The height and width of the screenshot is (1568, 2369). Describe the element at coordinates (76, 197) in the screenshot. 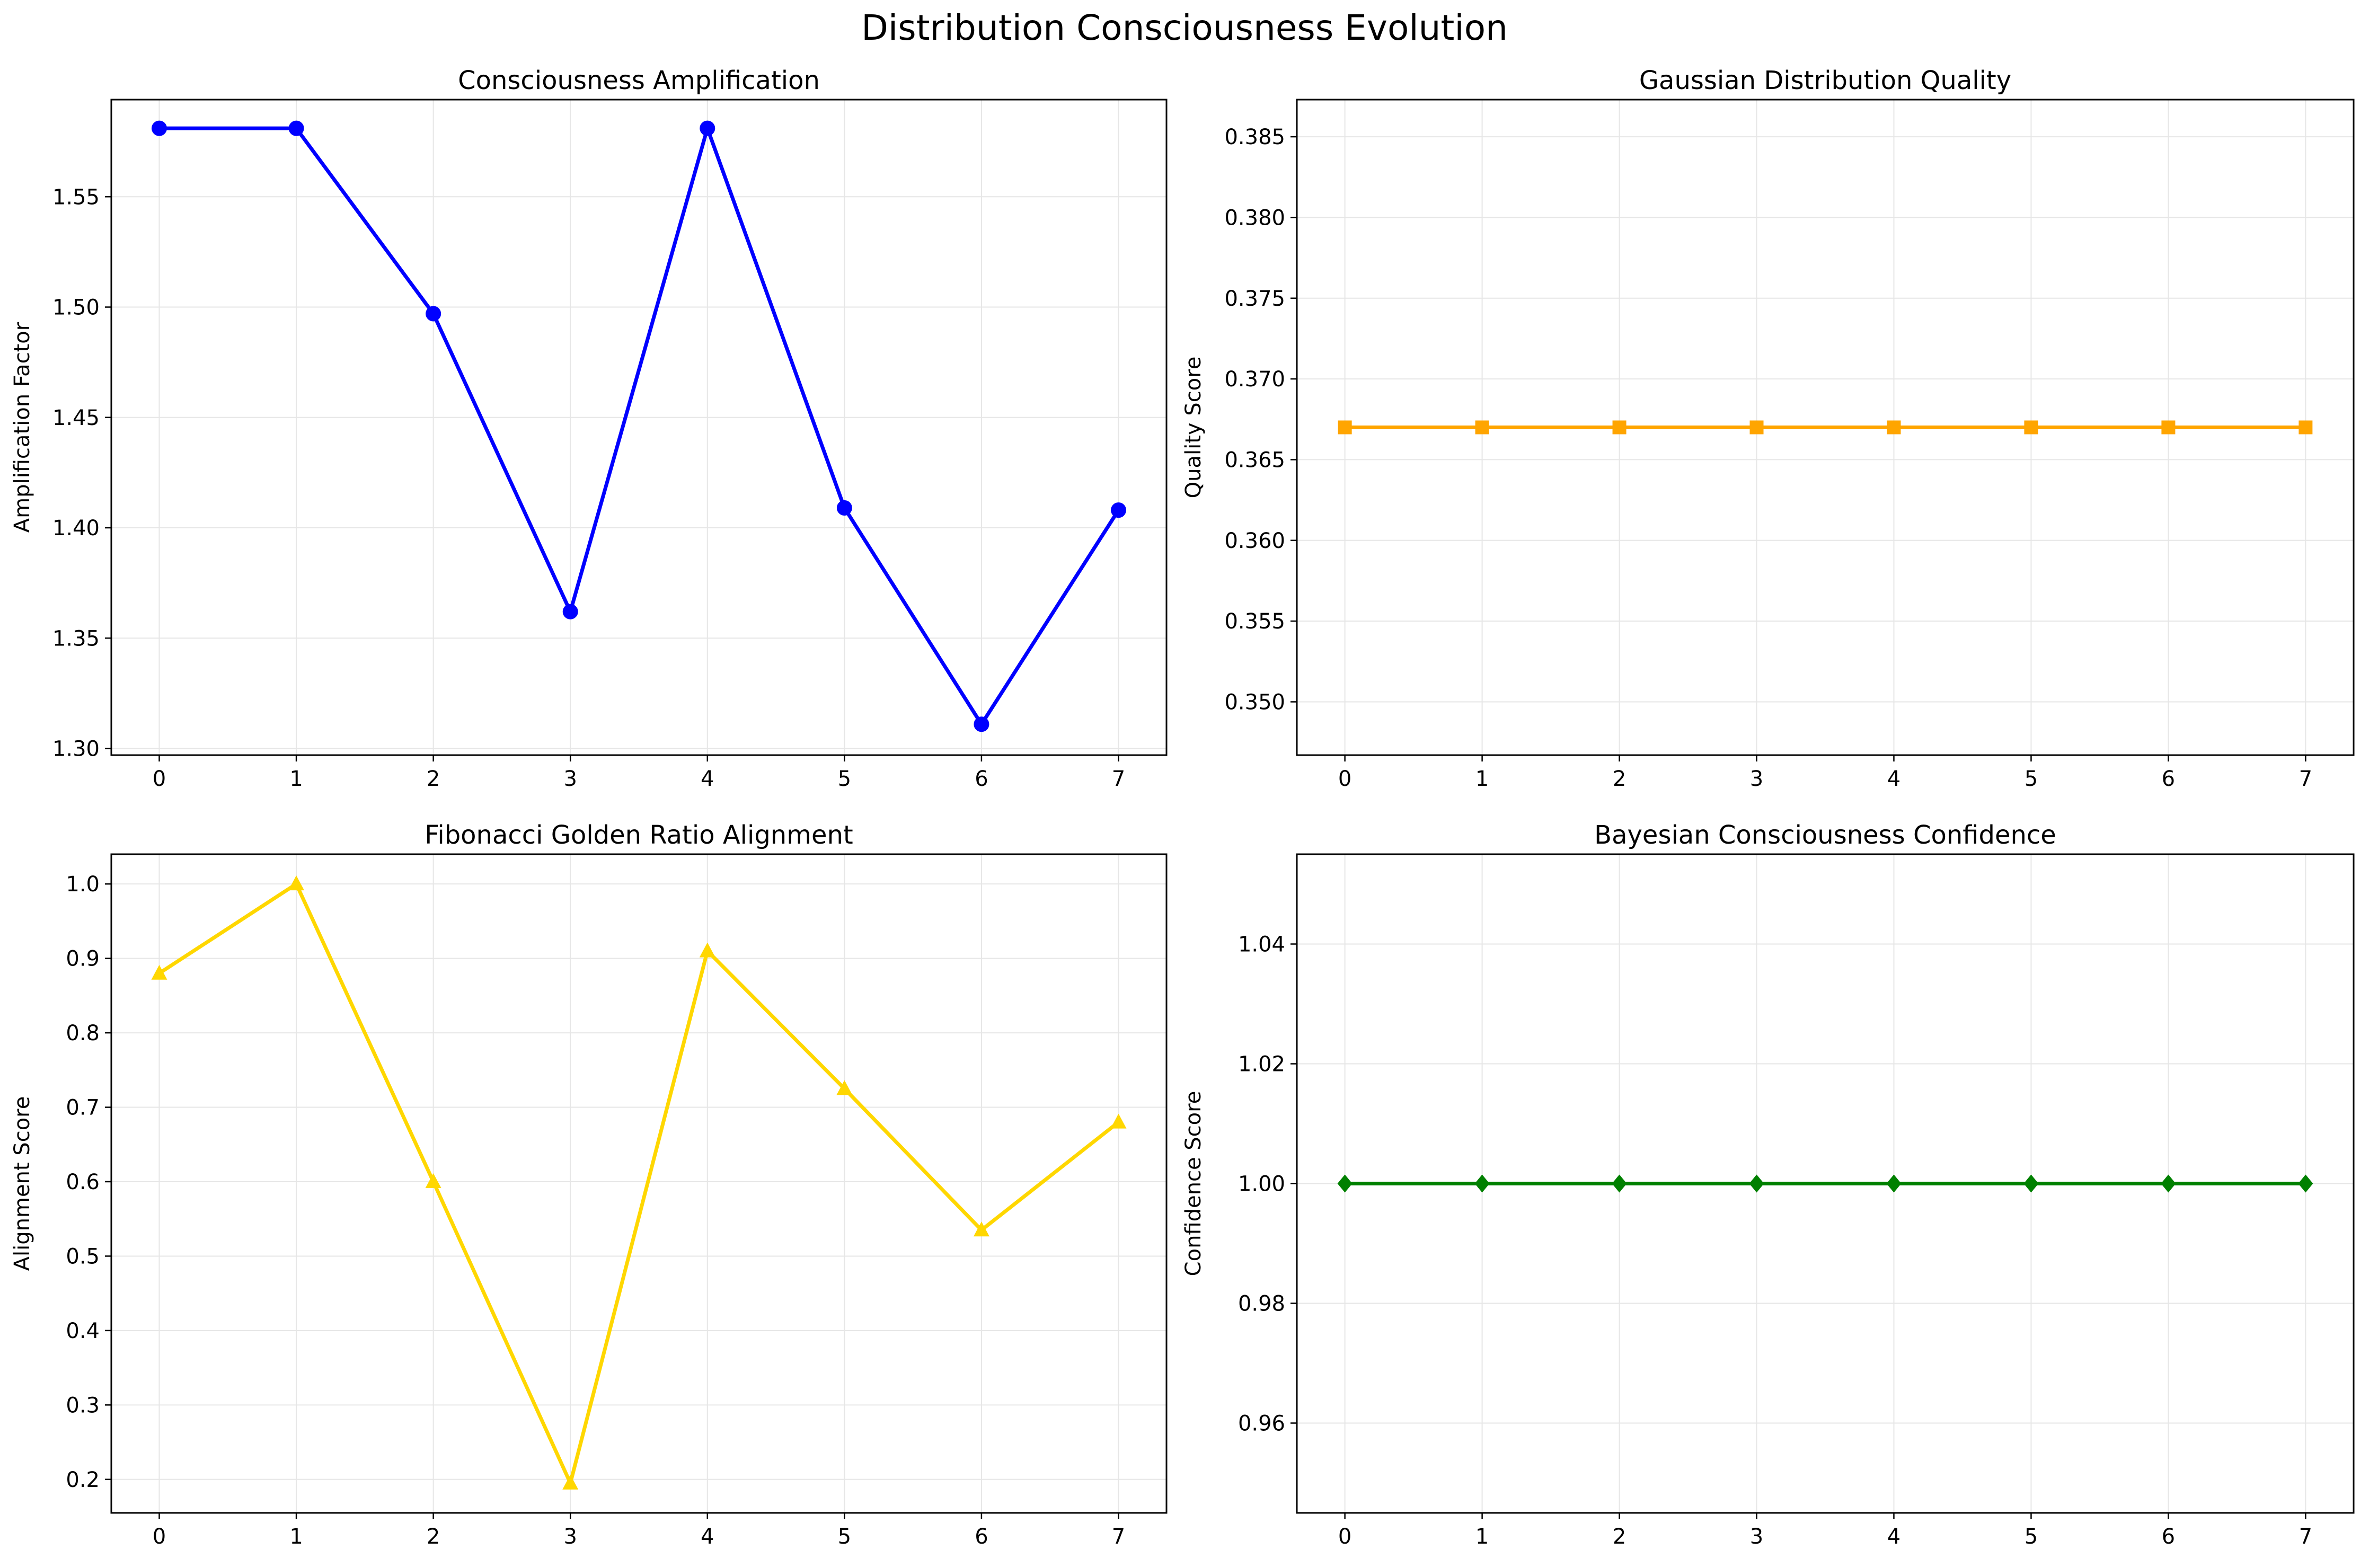

I see `y-tick-label: 1.55` at that location.